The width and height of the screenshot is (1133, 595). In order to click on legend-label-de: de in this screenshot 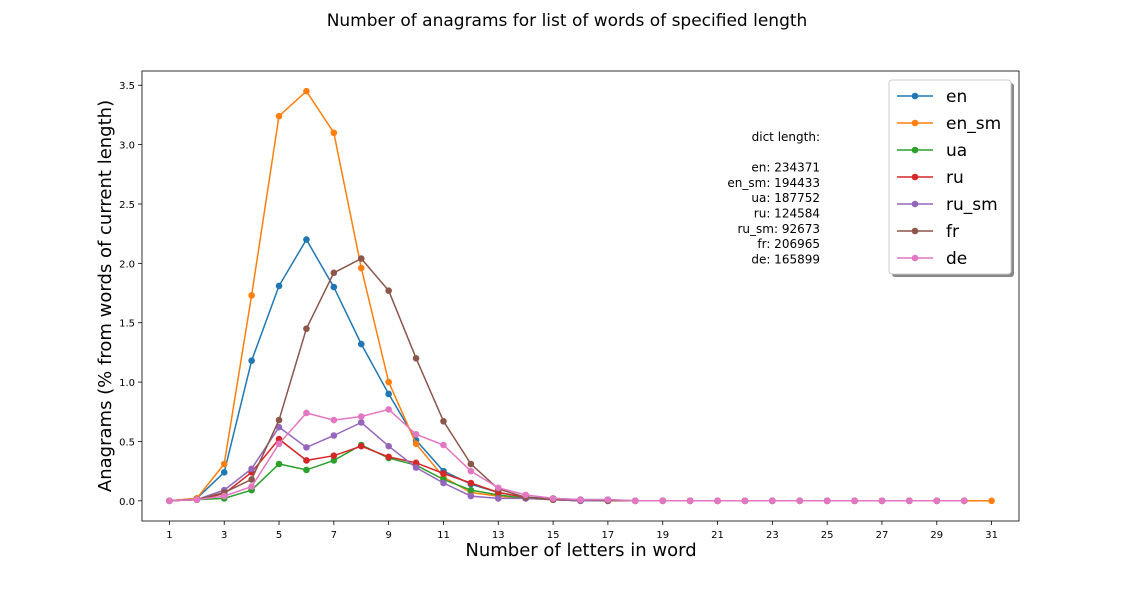, I will do `click(956, 259)`.